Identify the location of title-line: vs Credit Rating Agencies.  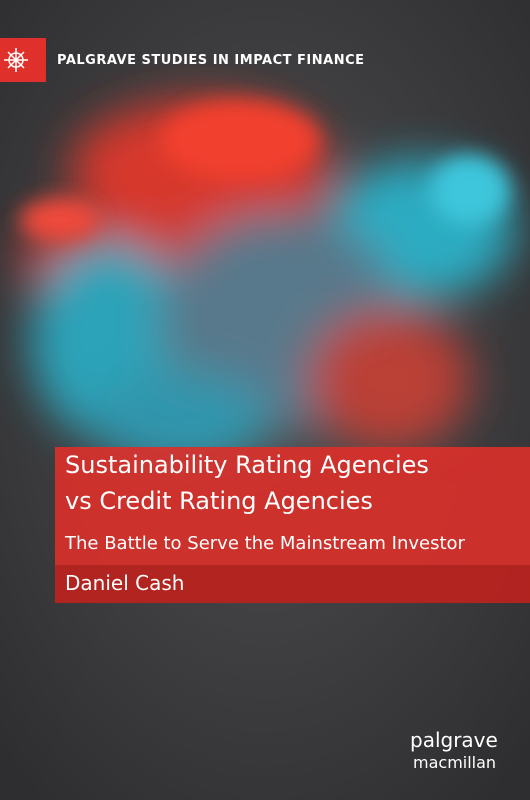
(219, 501).